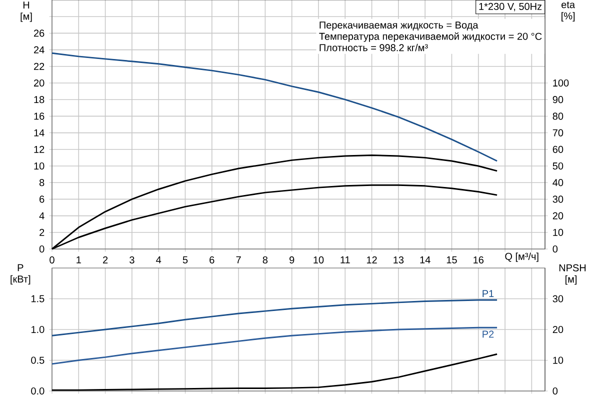 This screenshot has height=400, width=600. What do you see at coordinates (371, 260) in the screenshot?
I see `x-tick-label: 12` at bounding box center [371, 260].